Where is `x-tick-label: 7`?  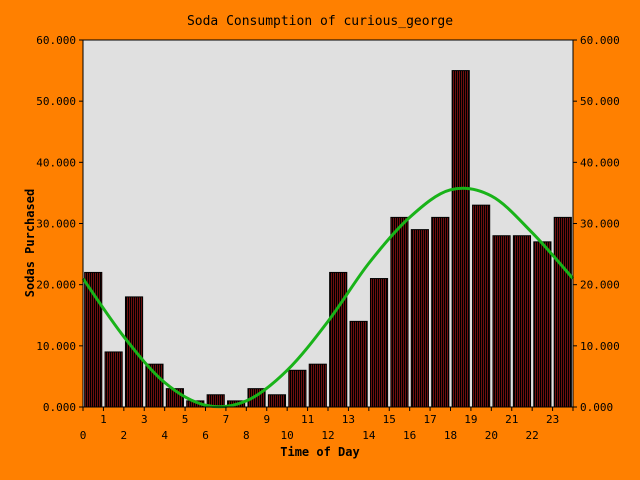 x-tick-label: 7 is located at coordinates (226, 419).